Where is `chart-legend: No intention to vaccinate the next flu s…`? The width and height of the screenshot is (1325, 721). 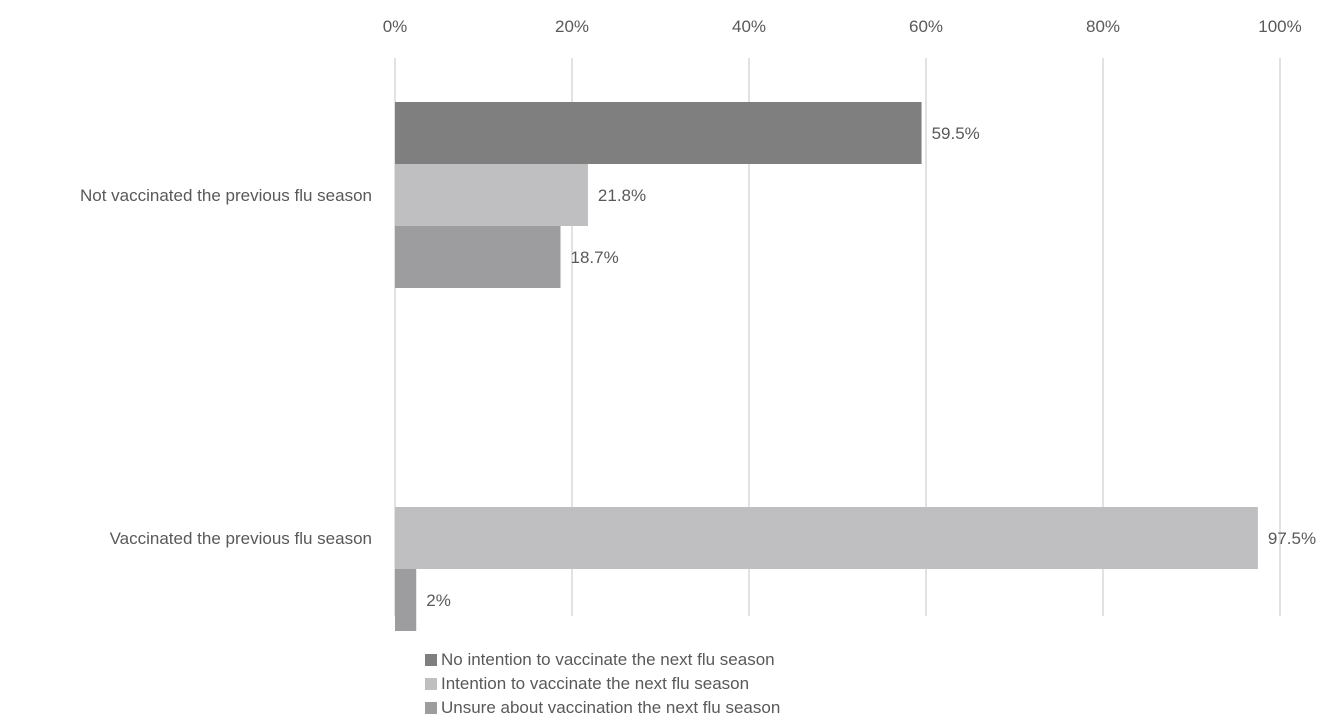 chart-legend: No intention to vaccinate the next flu s… is located at coordinates (602, 684).